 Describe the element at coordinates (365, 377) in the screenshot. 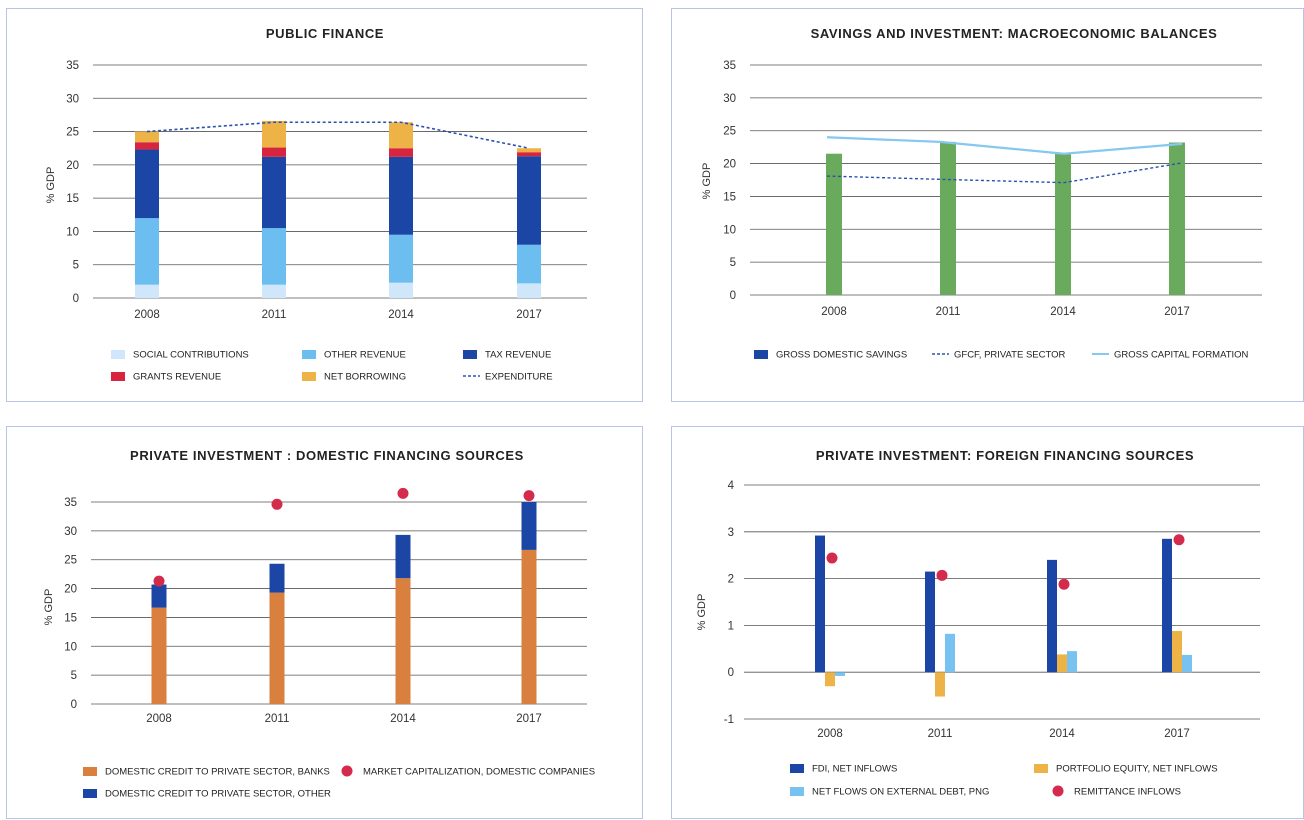

I see `legend-label: NET BORROWING` at that location.